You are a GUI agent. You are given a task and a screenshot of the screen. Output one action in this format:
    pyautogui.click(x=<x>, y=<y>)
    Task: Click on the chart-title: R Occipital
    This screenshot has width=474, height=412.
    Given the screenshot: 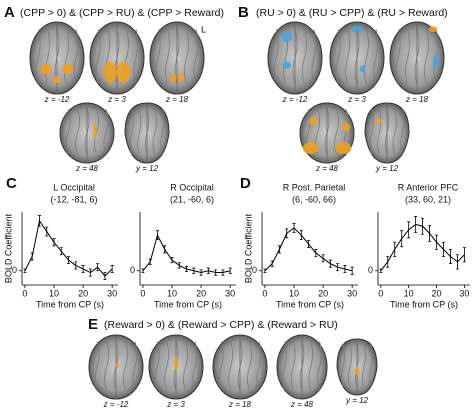 What is the action you would take?
    pyautogui.click(x=192, y=187)
    